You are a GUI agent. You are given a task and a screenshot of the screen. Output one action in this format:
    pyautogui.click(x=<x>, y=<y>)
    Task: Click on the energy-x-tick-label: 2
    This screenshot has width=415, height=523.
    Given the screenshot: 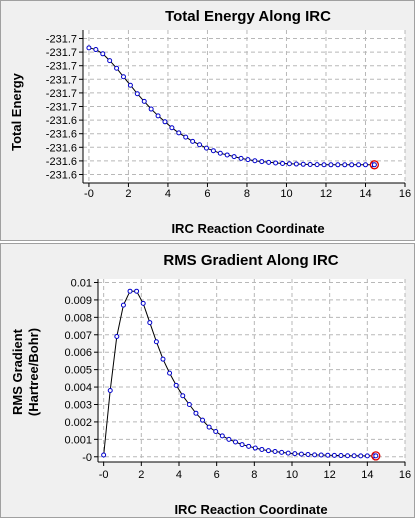 What is the action you would take?
    pyautogui.click(x=128, y=194)
    